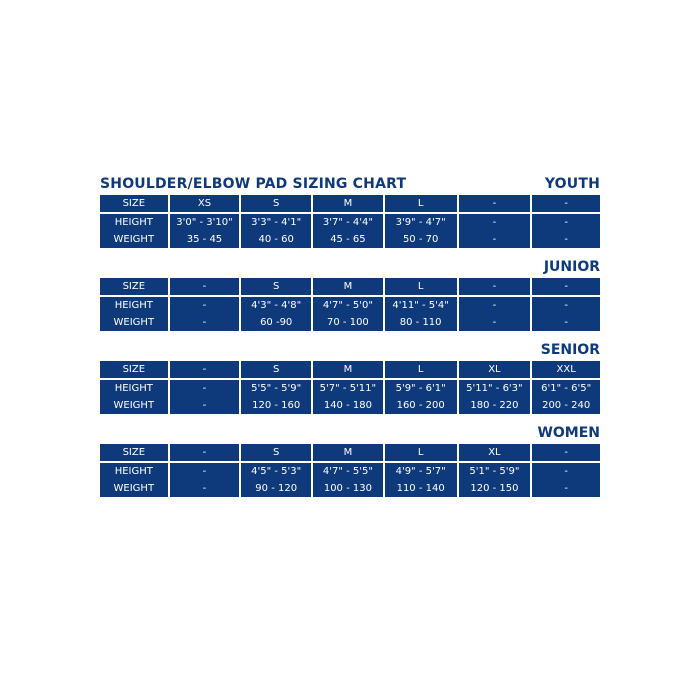 This screenshot has width=700, height=700. I want to click on table-row-weight: WEIGHT - 60 -90 70 - 100 80 - 110 - -, so click(350, 322).